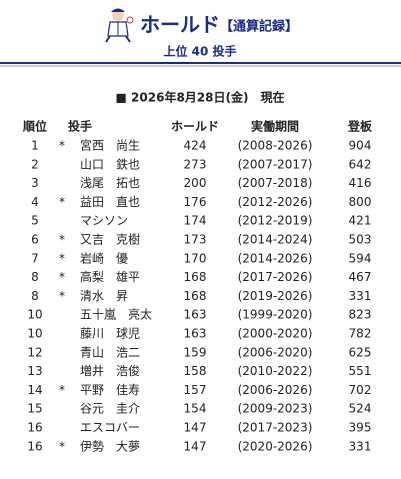  Describe the element at coordinates (35, 183) in the screenshot. I see `rank: 3` at that location.